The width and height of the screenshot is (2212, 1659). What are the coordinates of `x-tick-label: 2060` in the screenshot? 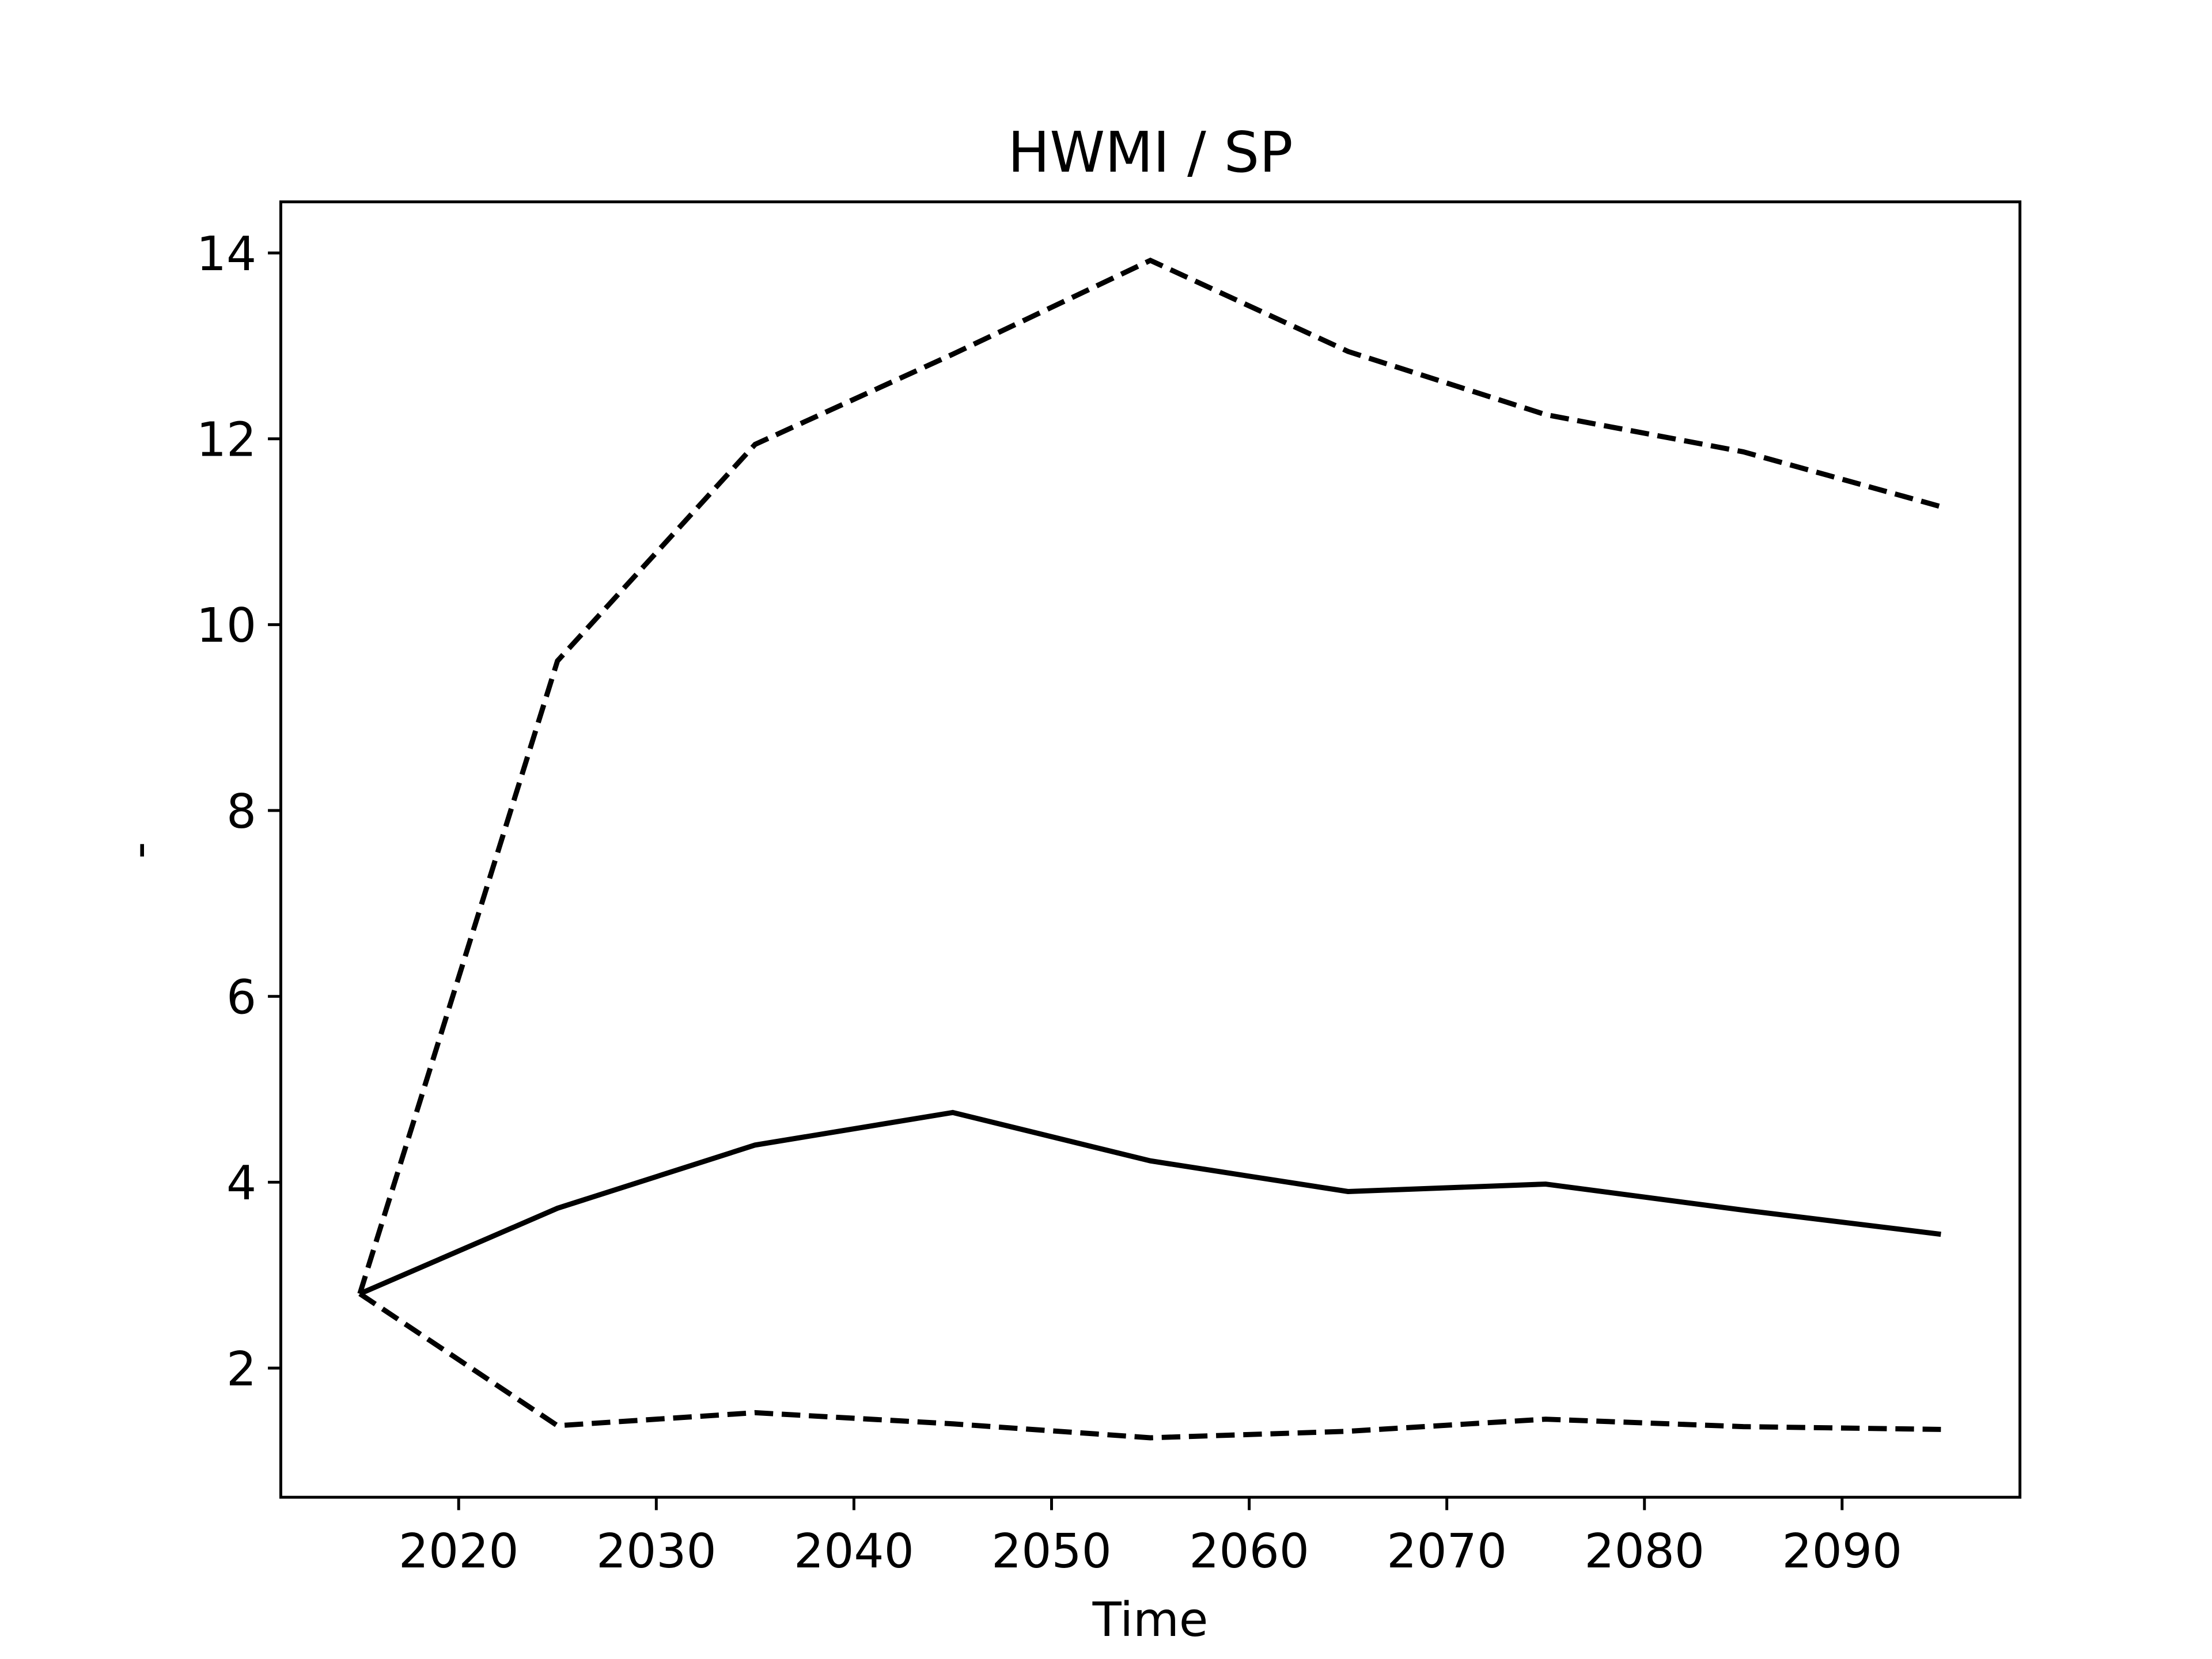 It's located at (1249, 1551).